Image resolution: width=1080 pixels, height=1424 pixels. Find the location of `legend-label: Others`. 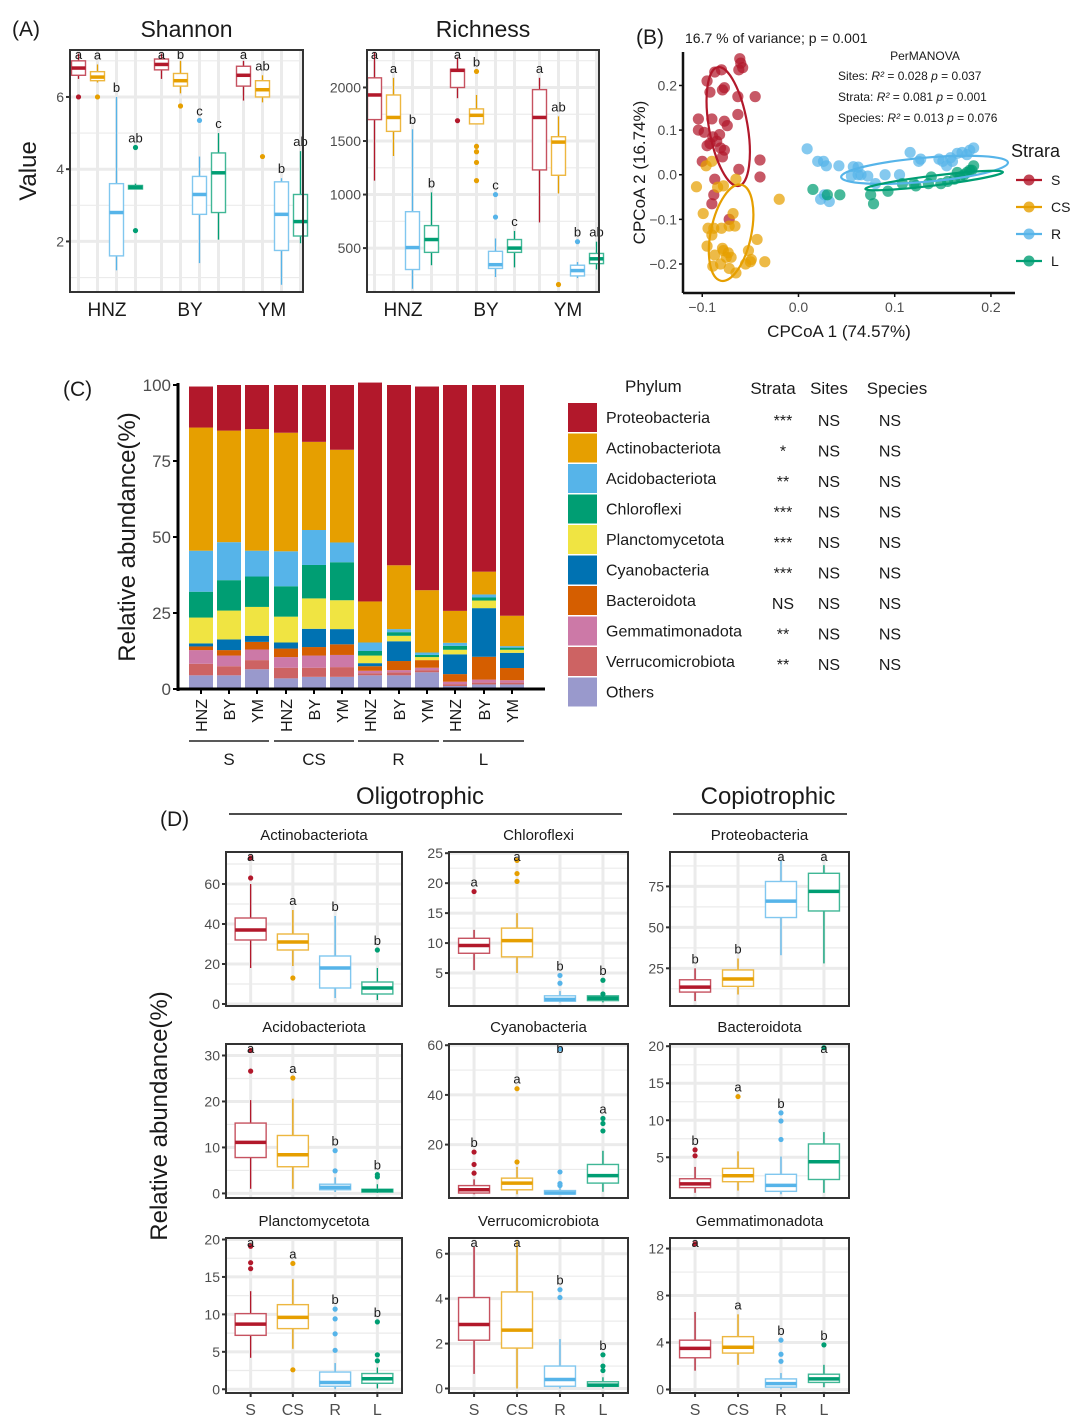

legend-label: Others is located at coordinates (630, 693).